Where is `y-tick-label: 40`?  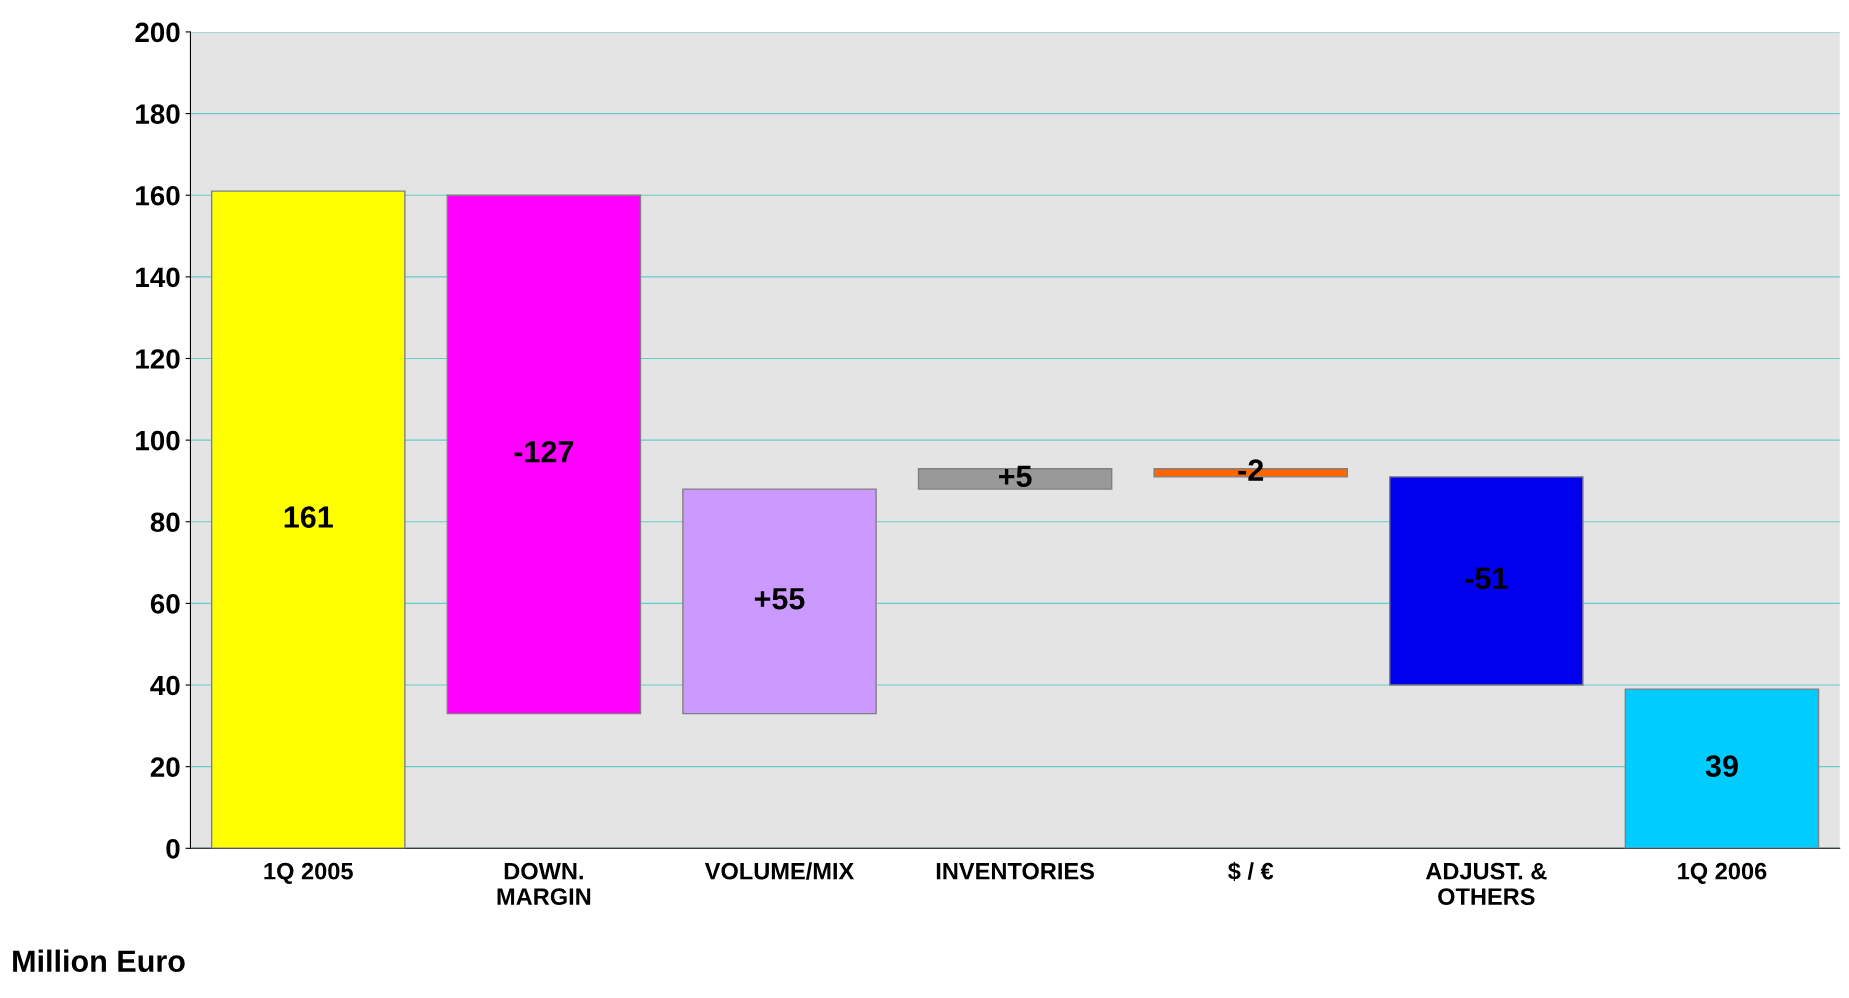 y-tick-label: 40 is located at coordinates (165, 685).